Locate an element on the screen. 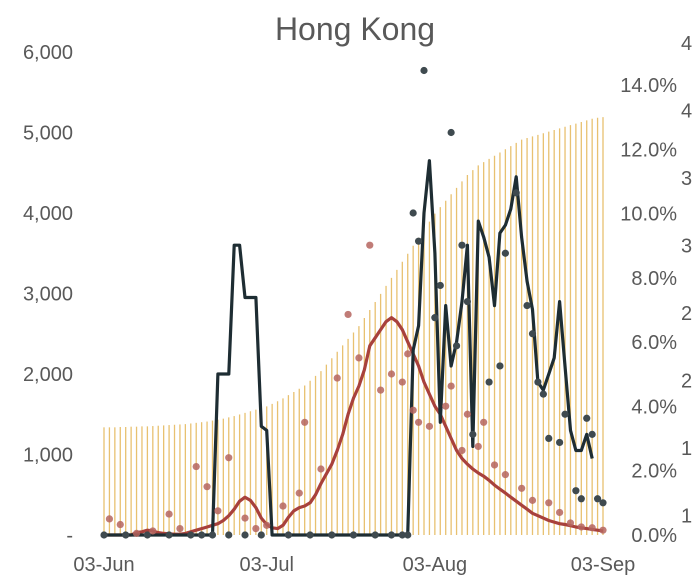 This screenshot has height=577, width=698. x-axis: 03-Jun 03-Jul 03-Aug 03-Sep is located at coordinates (354, 565).